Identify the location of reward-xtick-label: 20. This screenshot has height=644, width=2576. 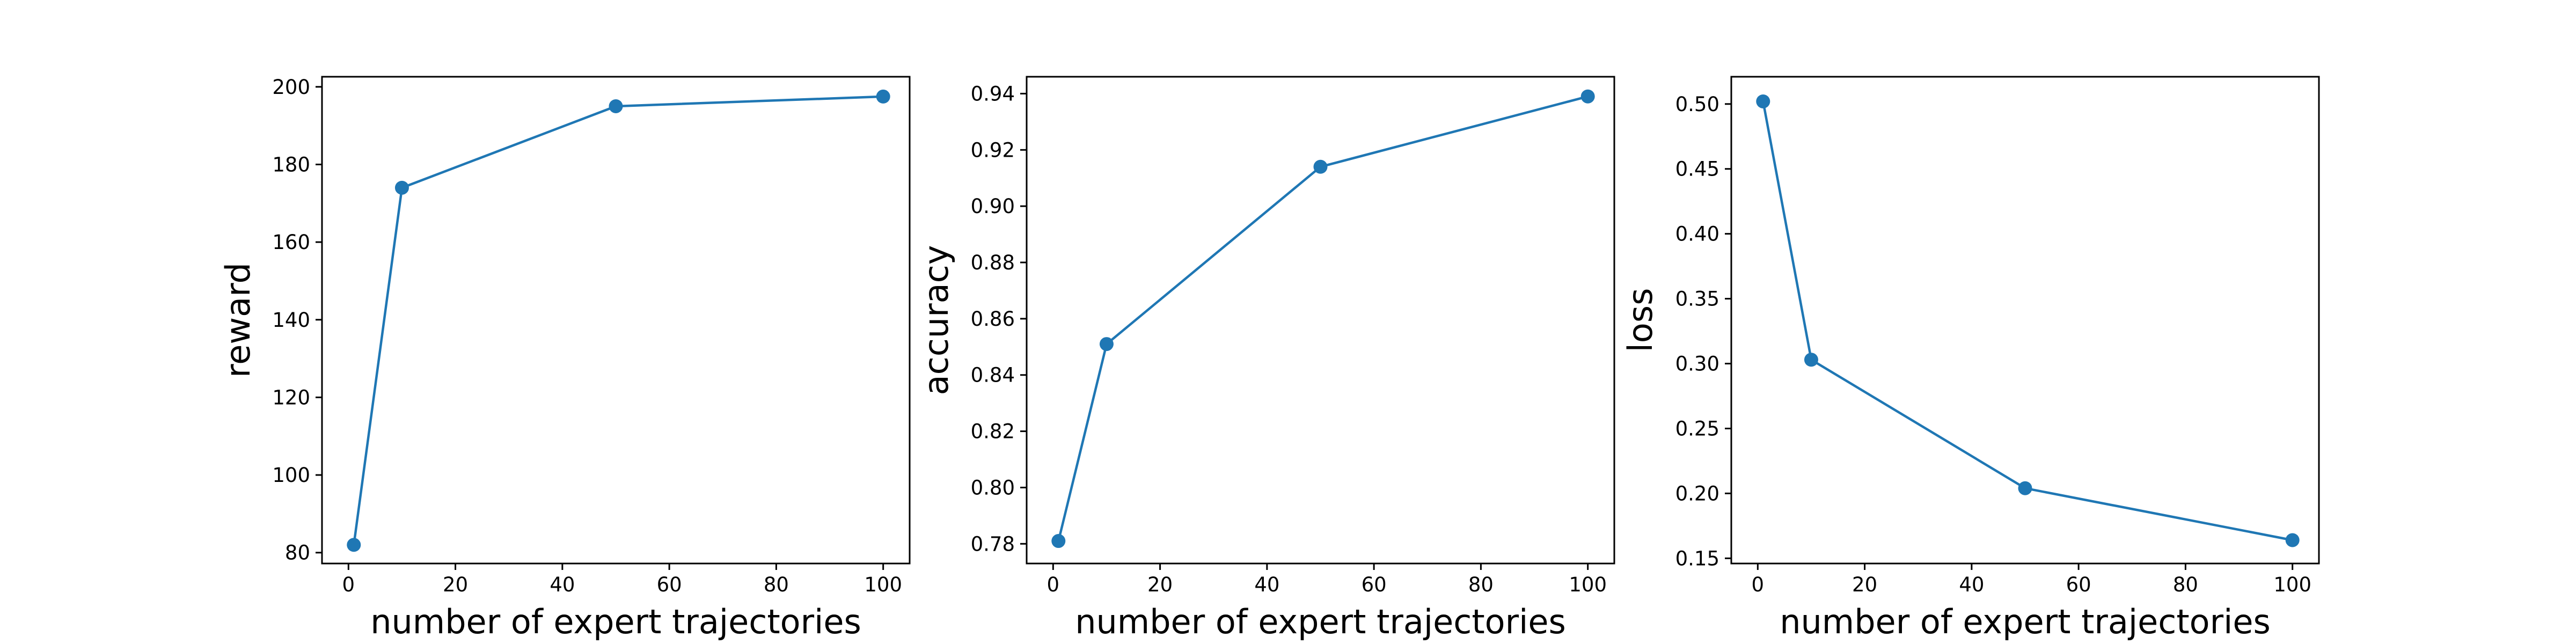
(455, 584).